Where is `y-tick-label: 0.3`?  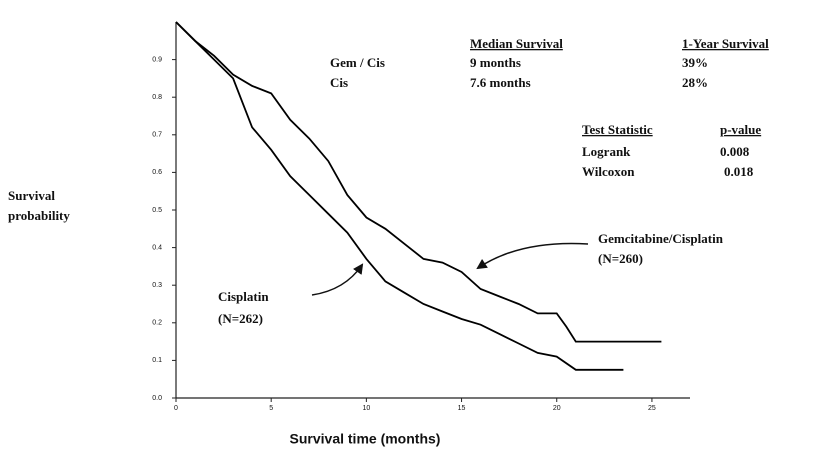 y-tick-label: 0.3 is located at coordinates (157, 285).